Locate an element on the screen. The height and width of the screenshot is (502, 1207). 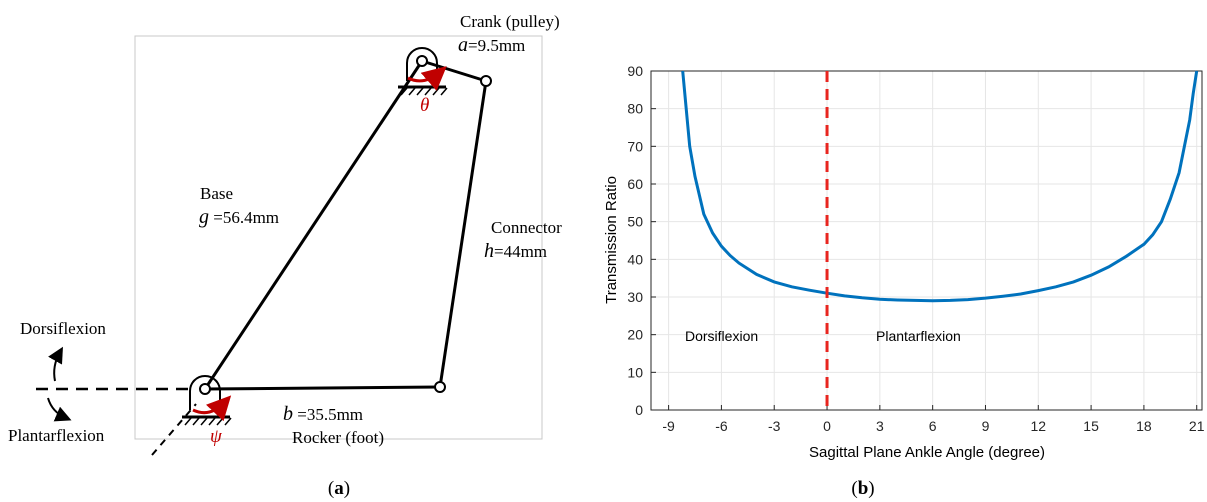
crank-link is located at coordinates (454, 71).